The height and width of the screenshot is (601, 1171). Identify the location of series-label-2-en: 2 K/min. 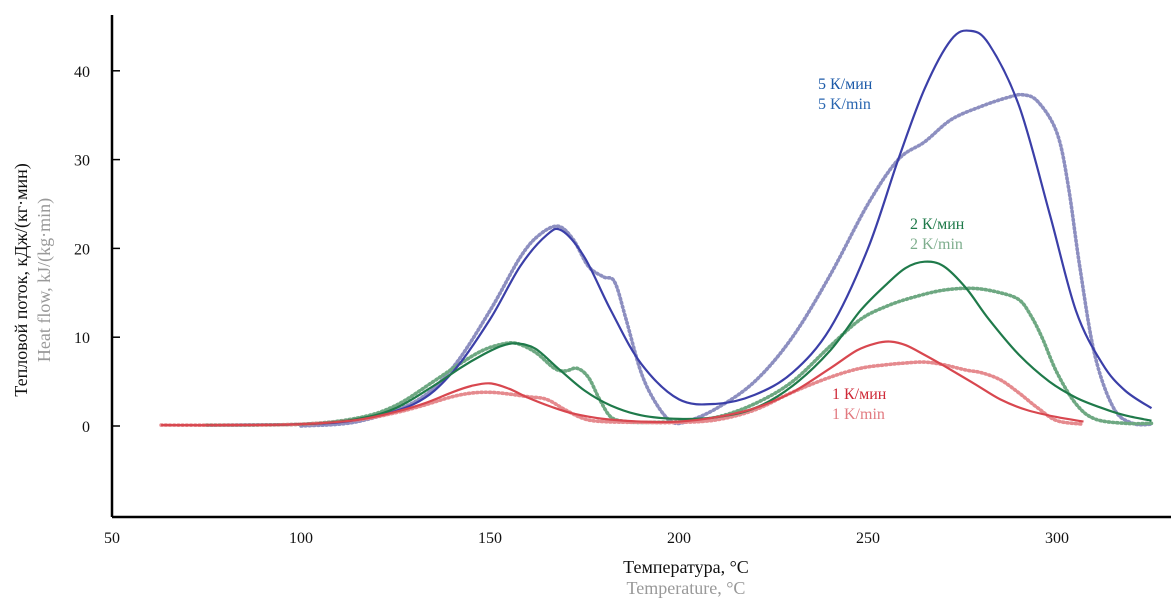
(936, 244).